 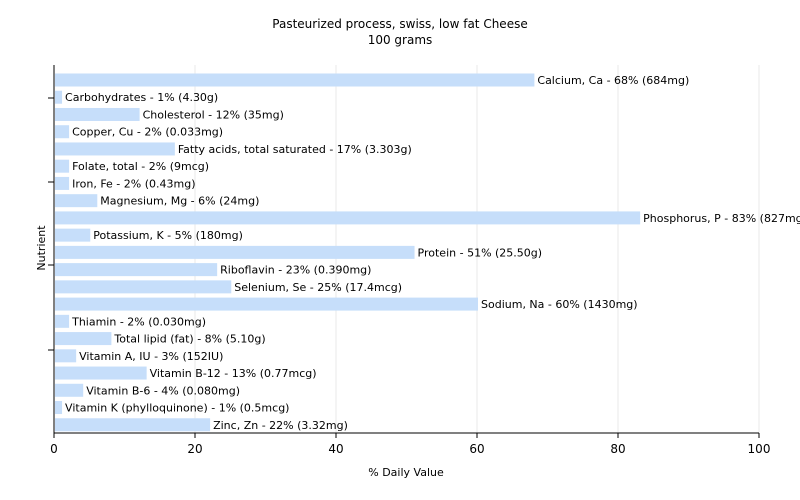 I want to click on bar-label: Phosphorus, P - 83% (827mg), so click(x=721, y=218).